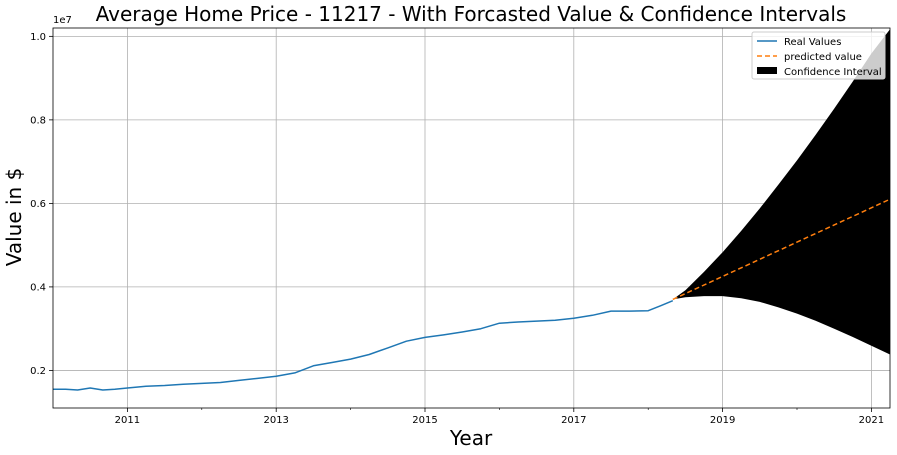  I want to click on x-tick-label: 2013, so click(275, 420).